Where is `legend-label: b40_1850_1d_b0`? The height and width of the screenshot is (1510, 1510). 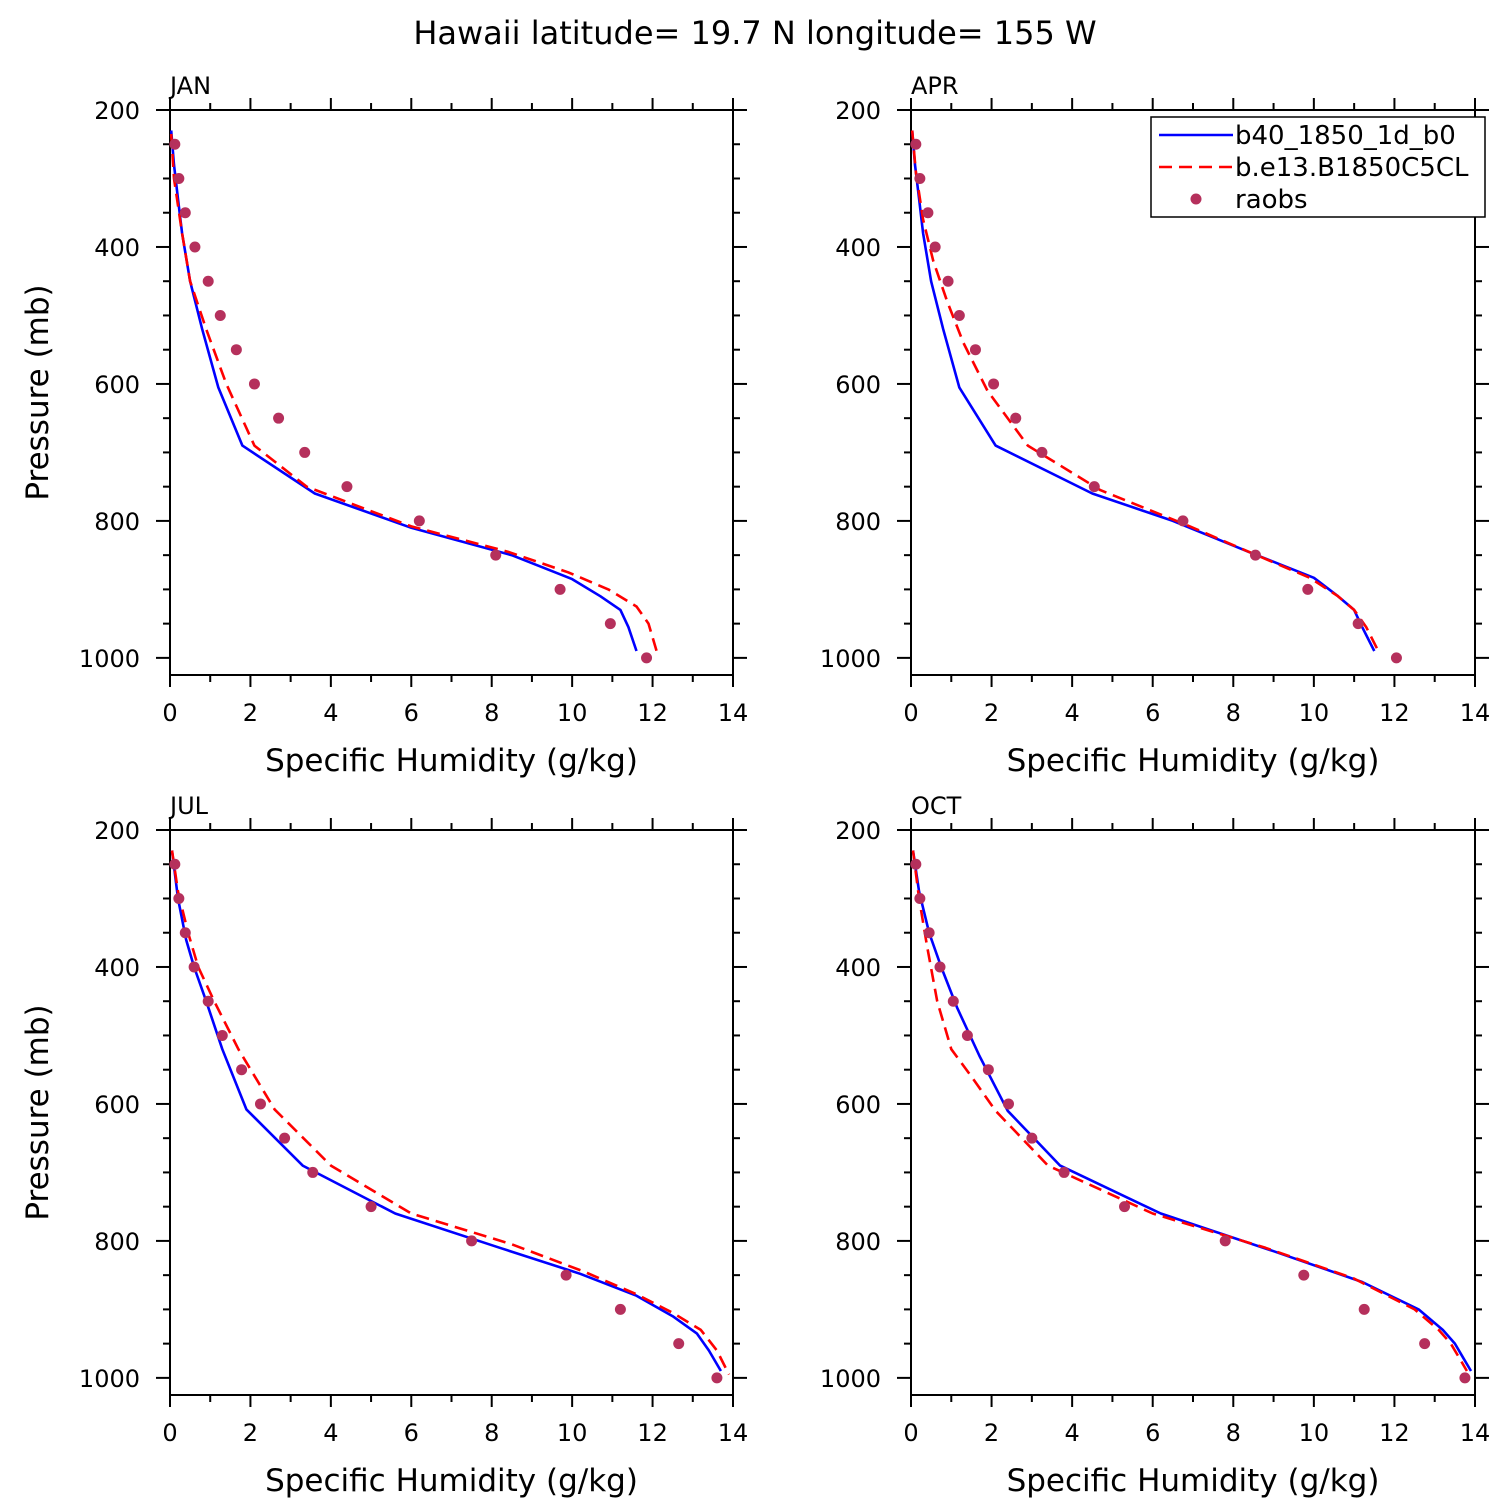
legend-label: b40_1850_1d_b0 is located at coordinates (1345, 136).